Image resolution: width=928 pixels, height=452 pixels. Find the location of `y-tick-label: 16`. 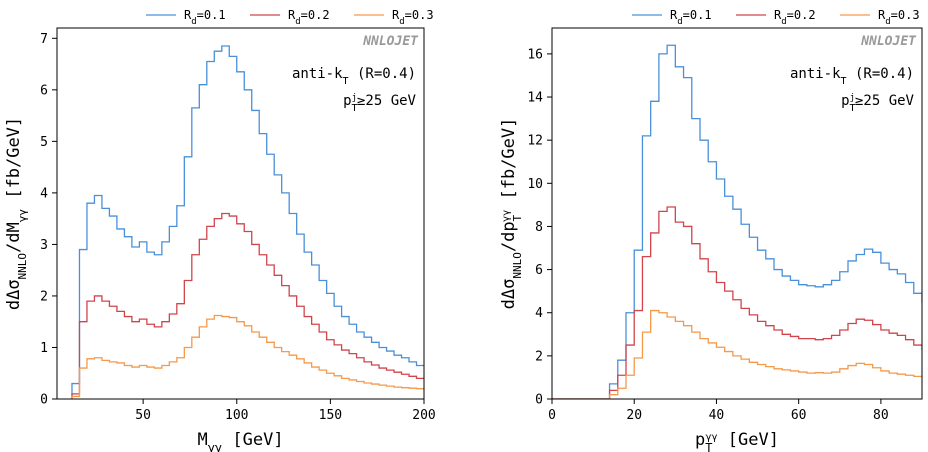

y-tick-label: 16 is located at coordinates (535, 54).